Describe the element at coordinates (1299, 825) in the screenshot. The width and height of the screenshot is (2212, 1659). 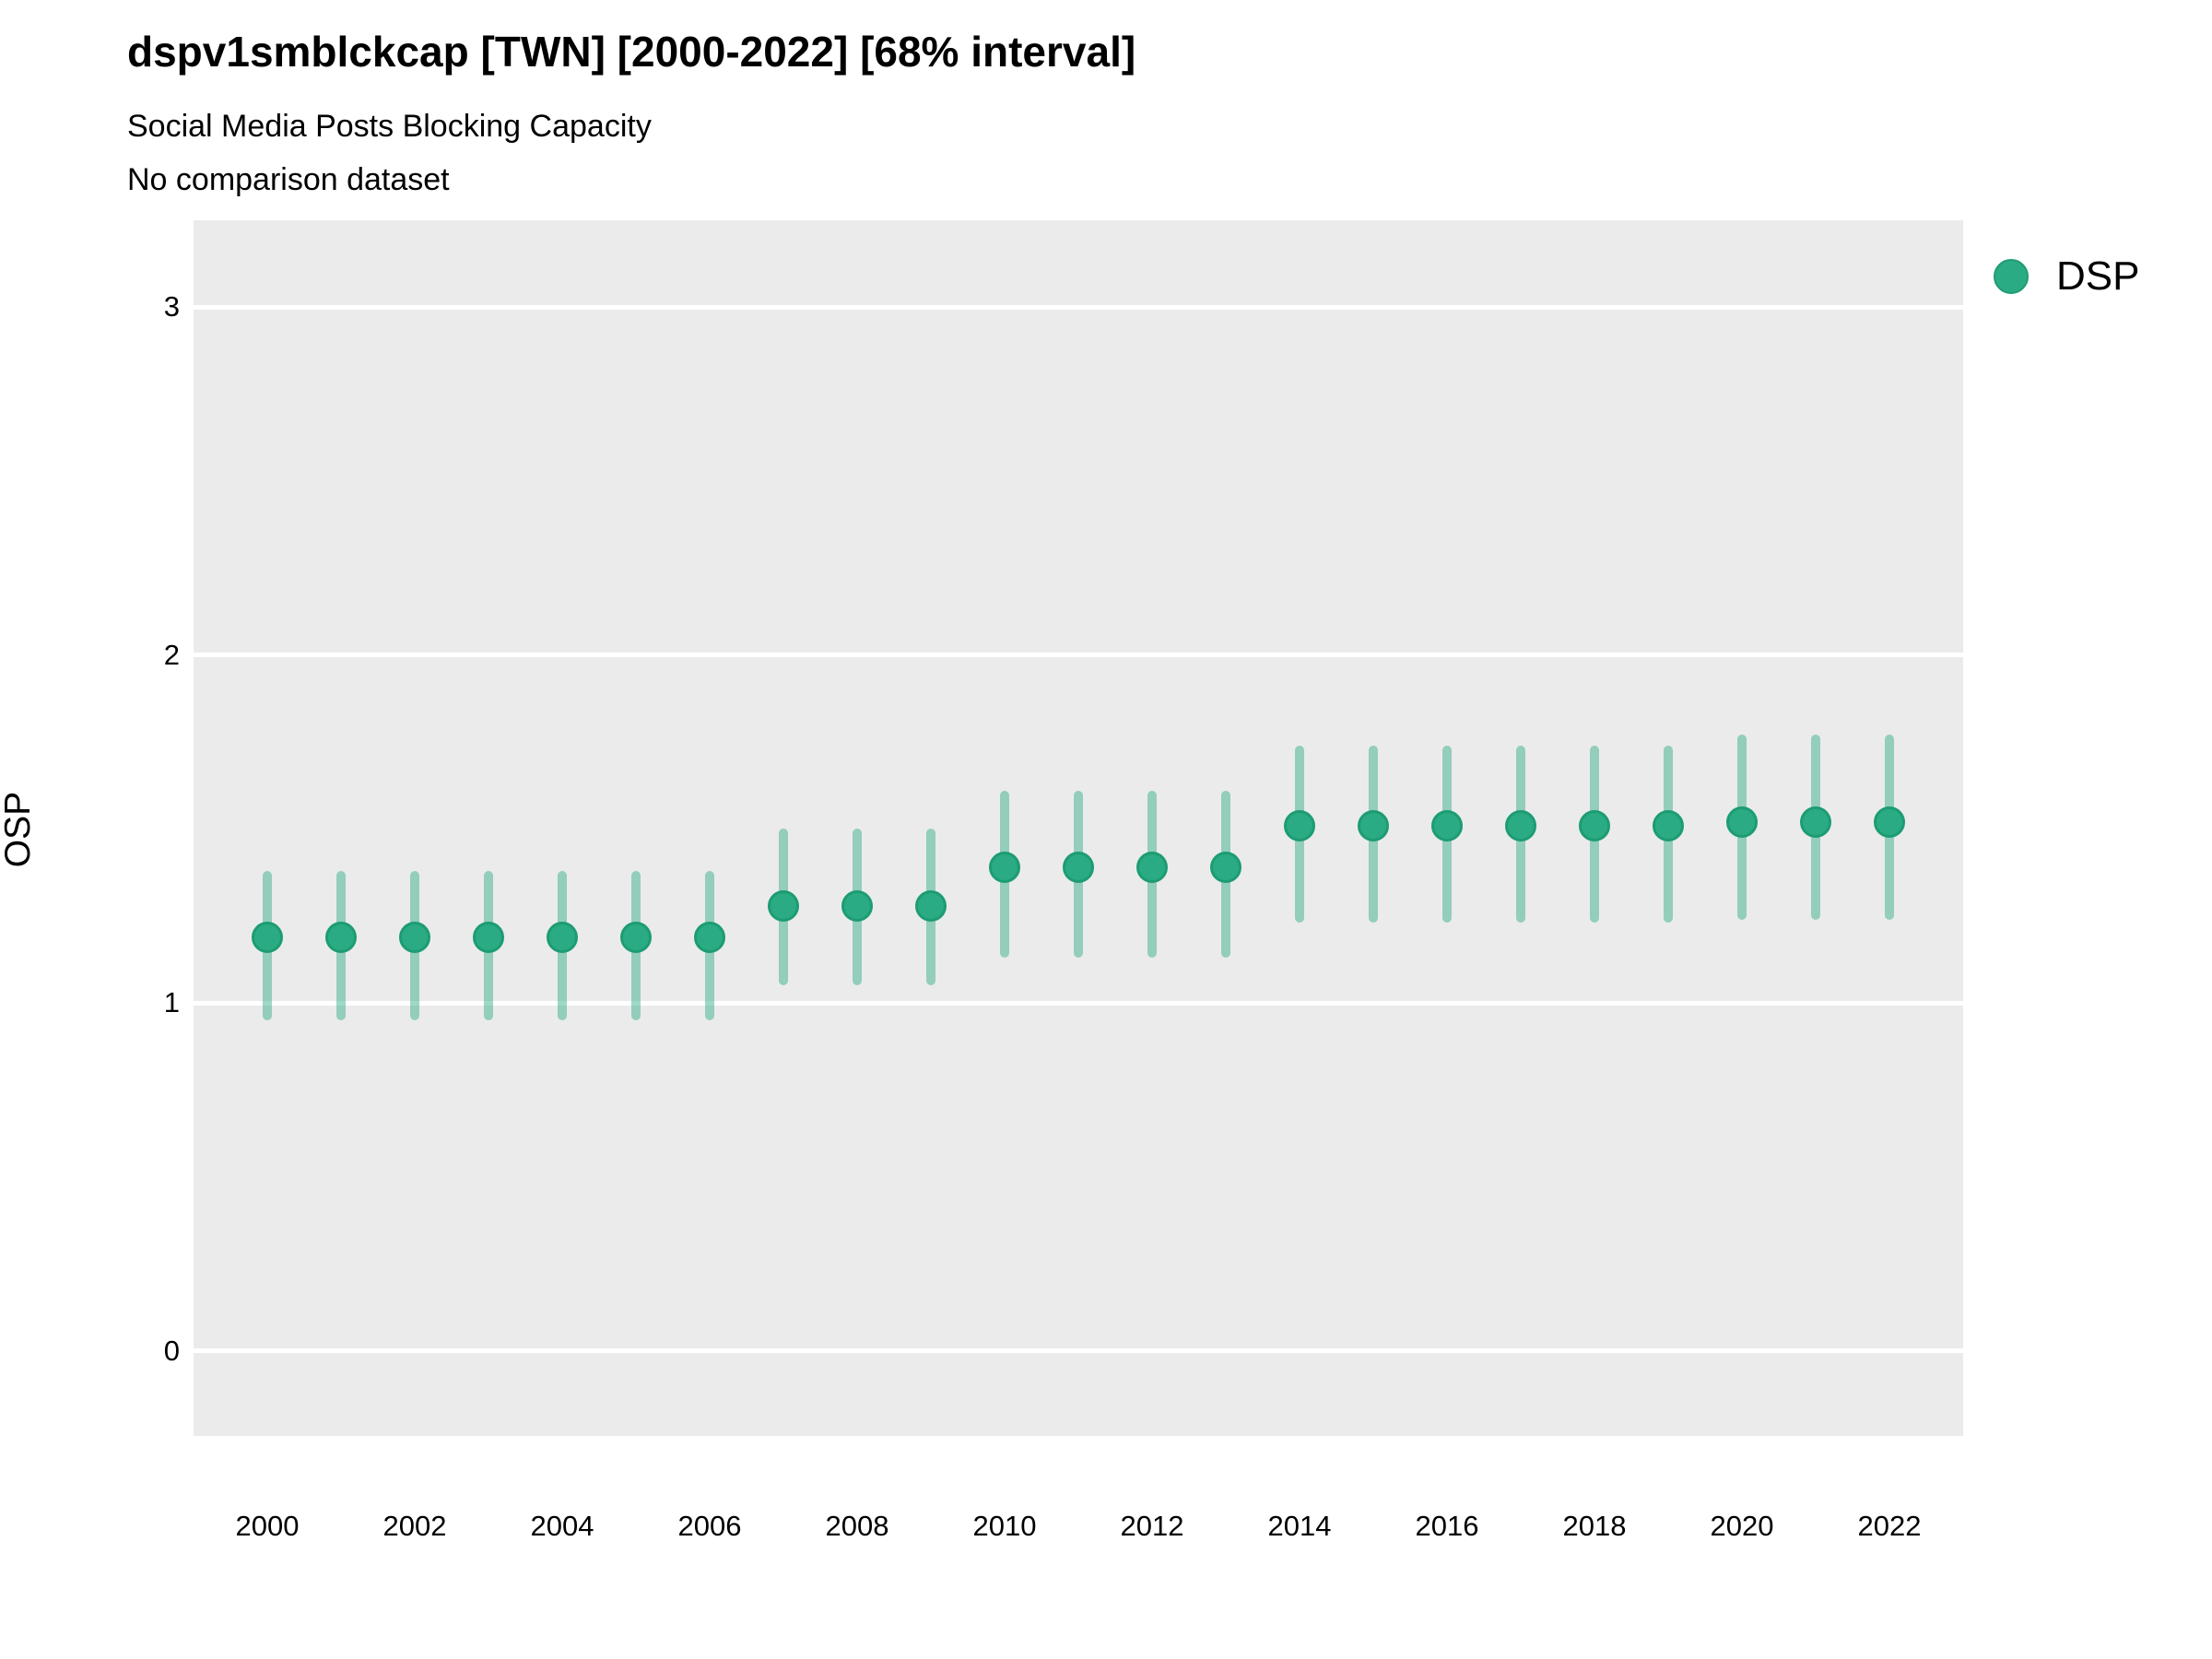
I see `point-2014` at that location.